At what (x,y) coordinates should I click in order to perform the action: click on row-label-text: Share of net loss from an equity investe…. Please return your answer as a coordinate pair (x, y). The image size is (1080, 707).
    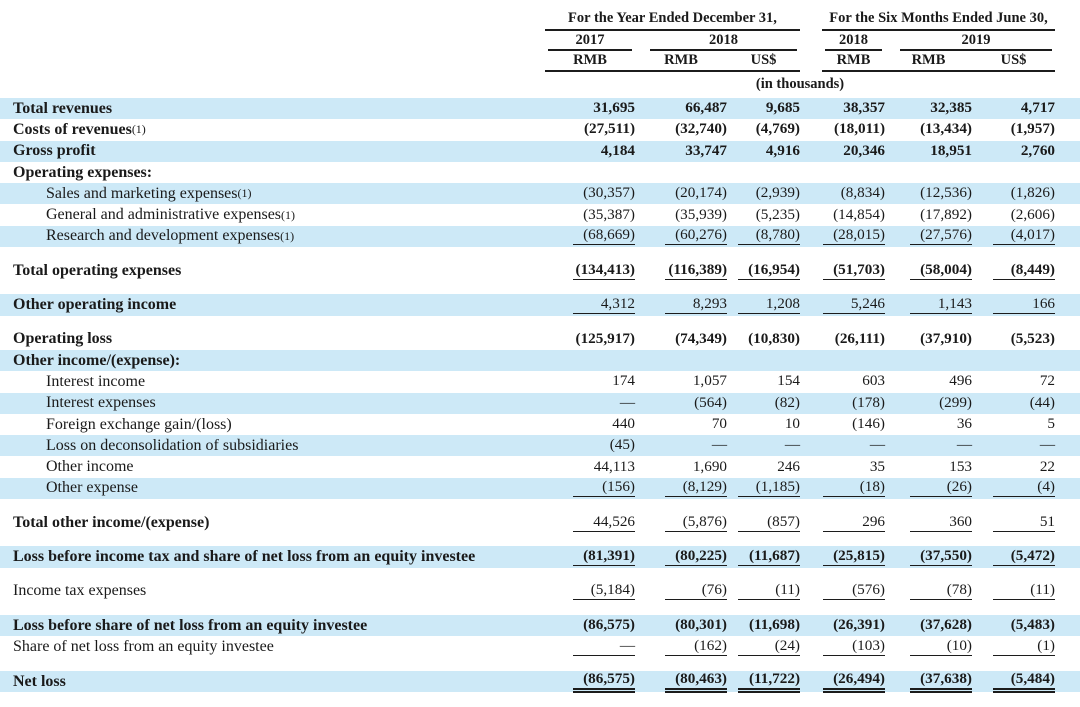
    Looking at the image, I should click on (143, 646).